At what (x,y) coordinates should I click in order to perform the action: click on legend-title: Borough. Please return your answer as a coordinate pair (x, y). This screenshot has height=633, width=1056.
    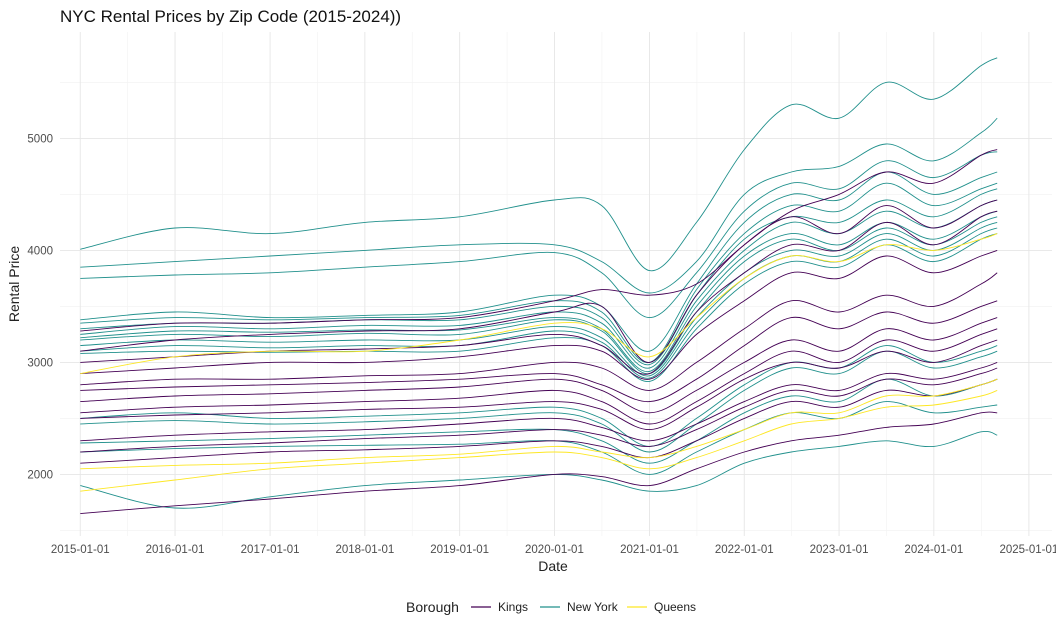
    Looking at the image, I should click on (432, 607).